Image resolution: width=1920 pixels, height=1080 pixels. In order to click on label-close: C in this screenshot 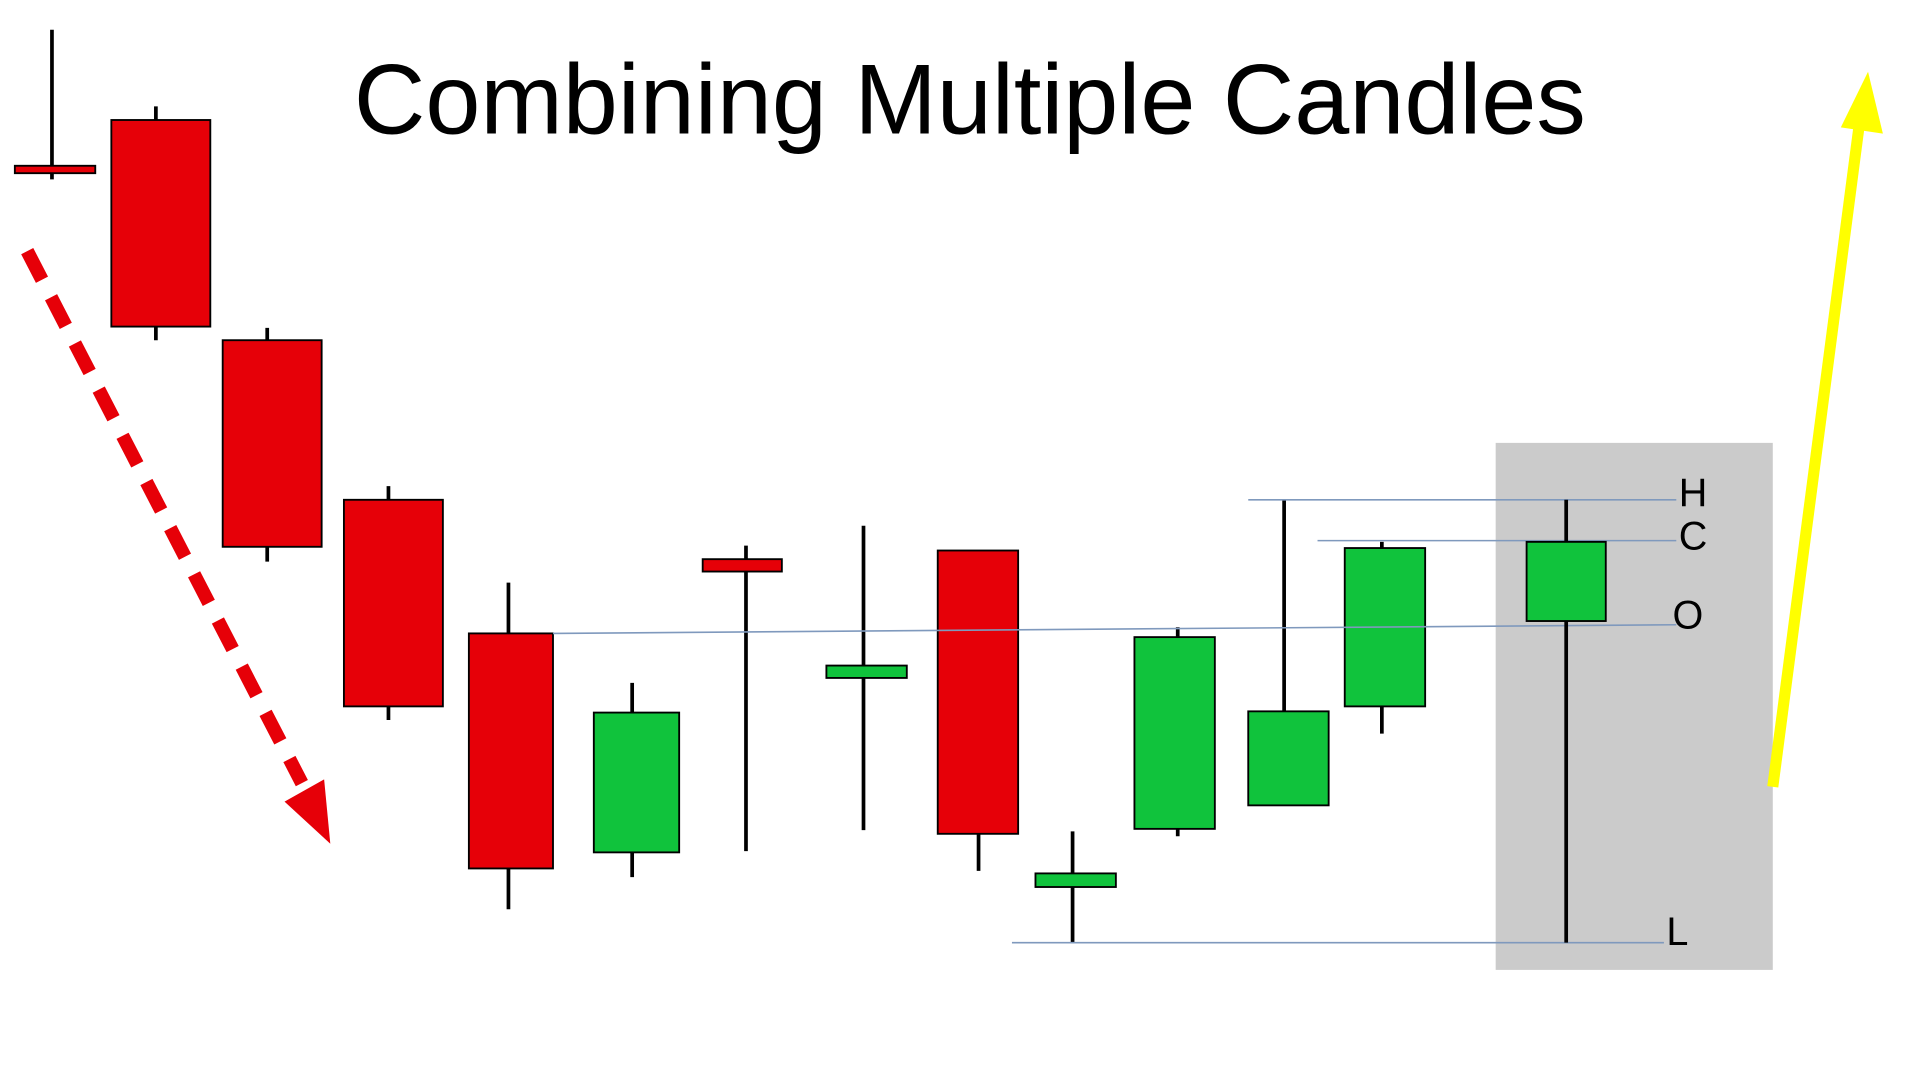, I will do `click(1693, 536)`.